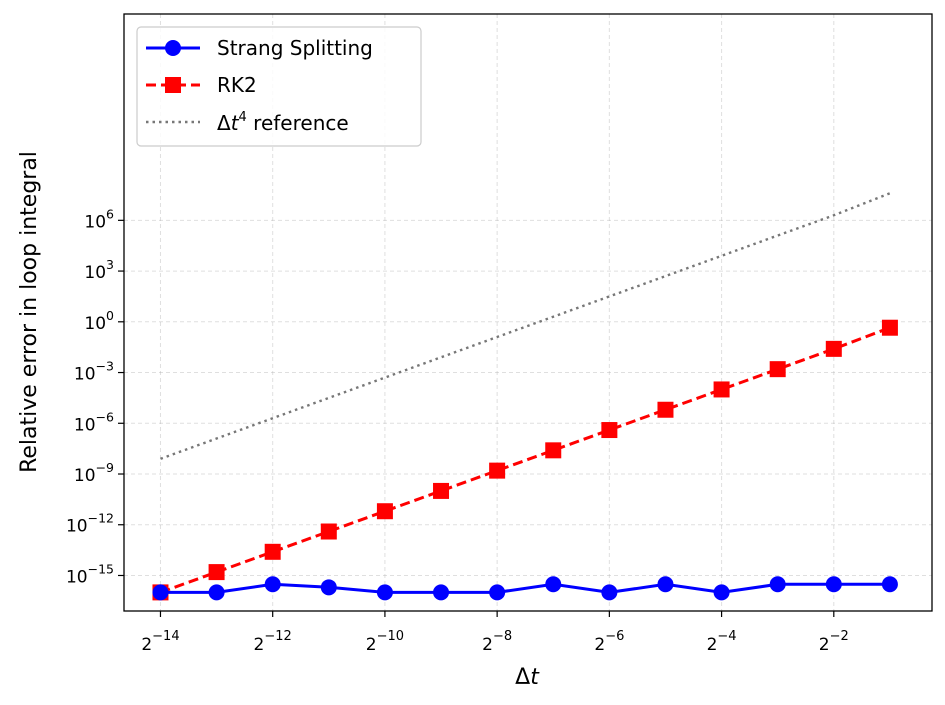  What do you see at coordinates (834, 642) in the screenshot?
I see `x-tick-label: 2−2` at bounding box center [834, 642].